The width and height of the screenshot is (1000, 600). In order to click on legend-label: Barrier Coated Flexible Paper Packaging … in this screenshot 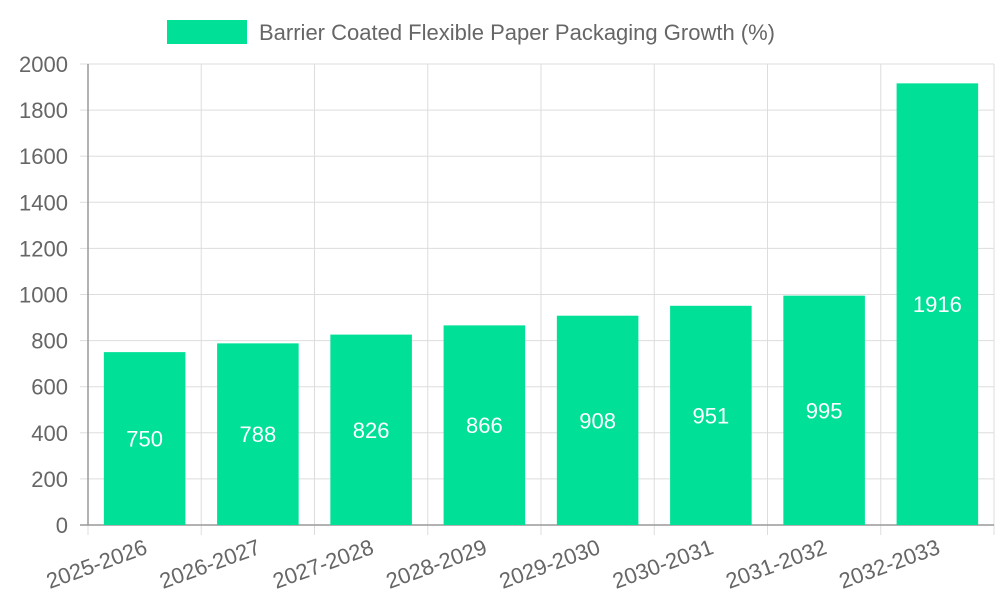, I will do `click(517, 32)`.